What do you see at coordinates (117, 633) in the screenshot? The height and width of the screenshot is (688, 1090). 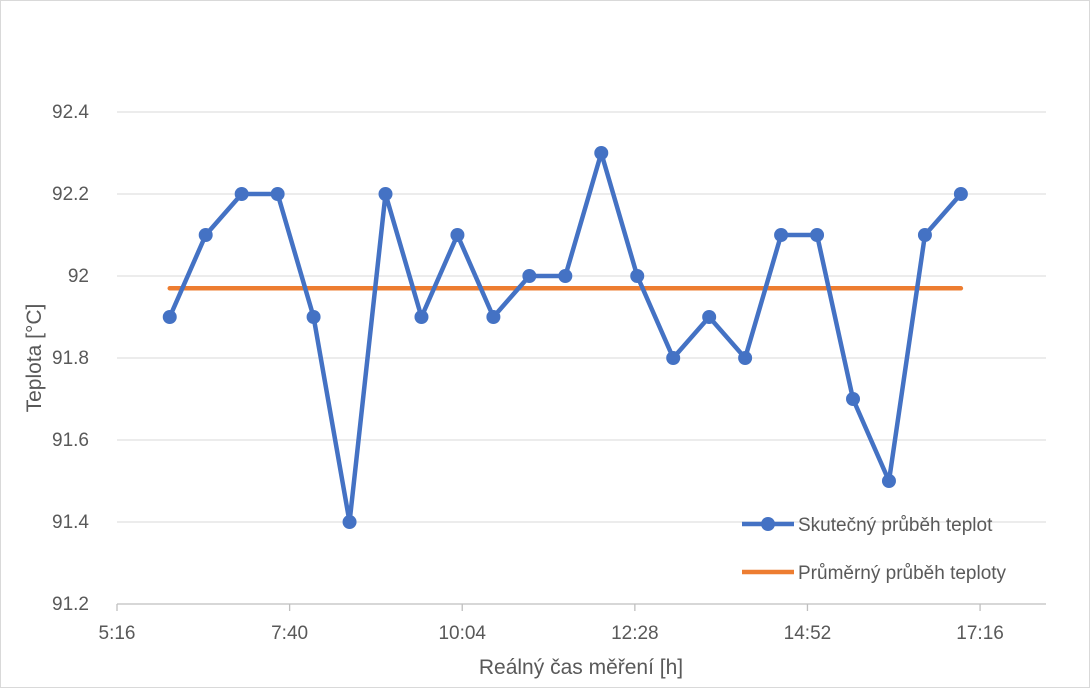 I see `x-tick-label: 5:16` at bounding box center [117, 633].